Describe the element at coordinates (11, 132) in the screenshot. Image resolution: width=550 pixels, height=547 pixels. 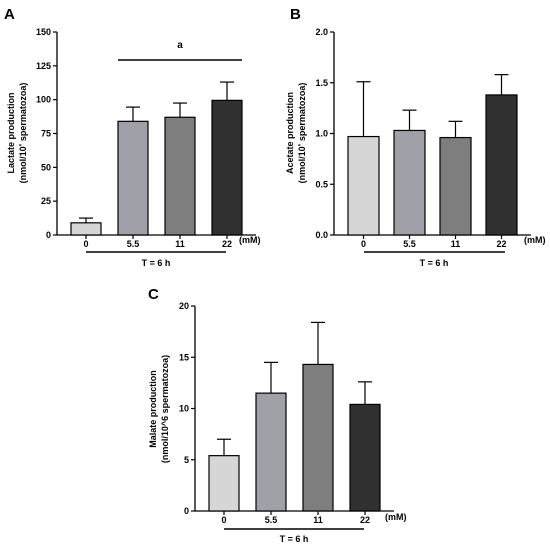
I see `y-axis-title-a: Lactate production` at that location.